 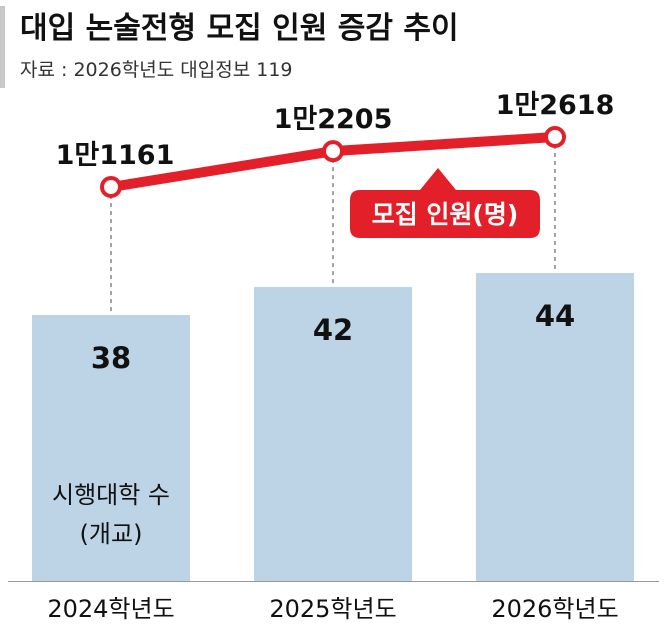 What do you see at coordinates (445, 214) in the screenshot?
I see `callout-label: 모집 인원(명)` at bounding box center [445, 214].